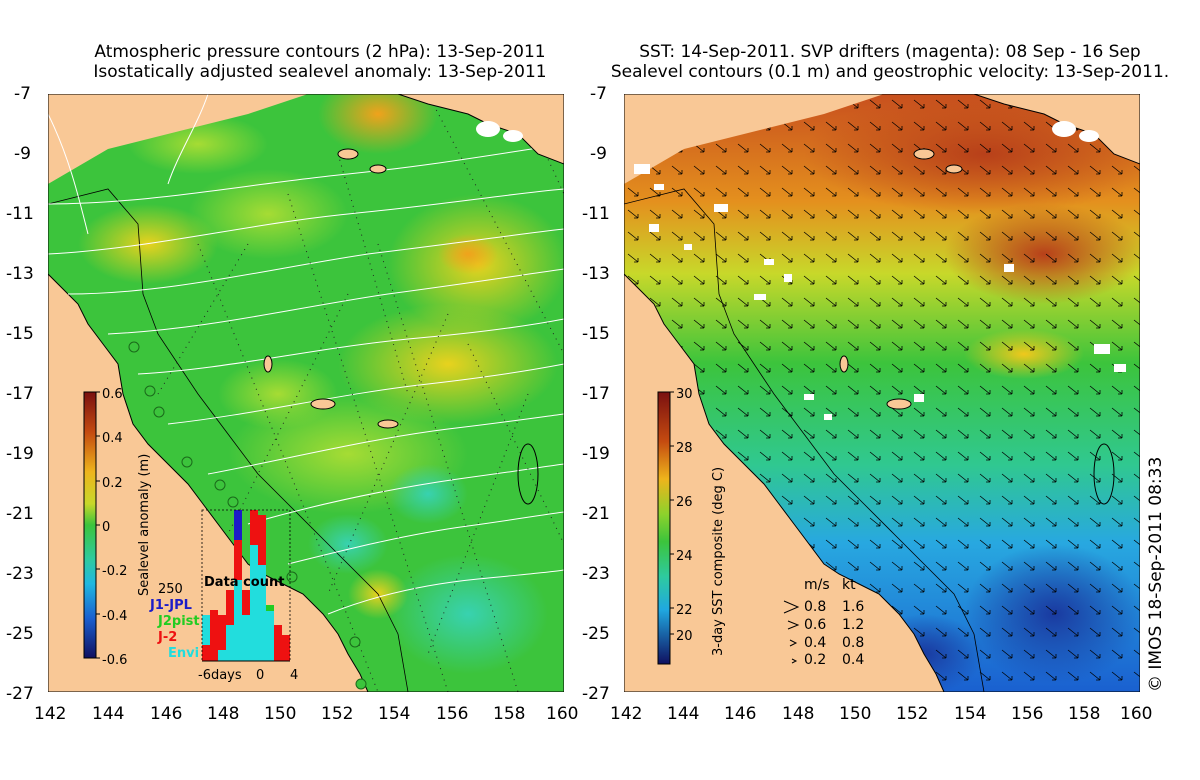 The height and width of the screenshot is (780, 1200). I want to click on sst-cb-tick: 28, so click(684, 448).